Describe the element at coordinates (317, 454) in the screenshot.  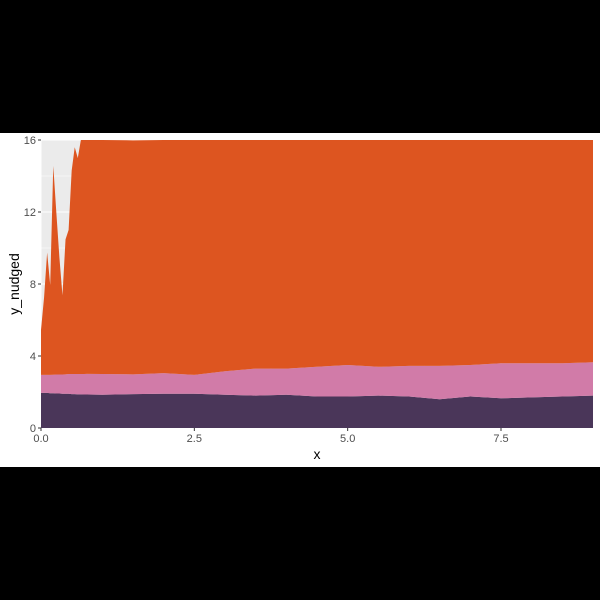
I see `x-axis-title: x` at that location.